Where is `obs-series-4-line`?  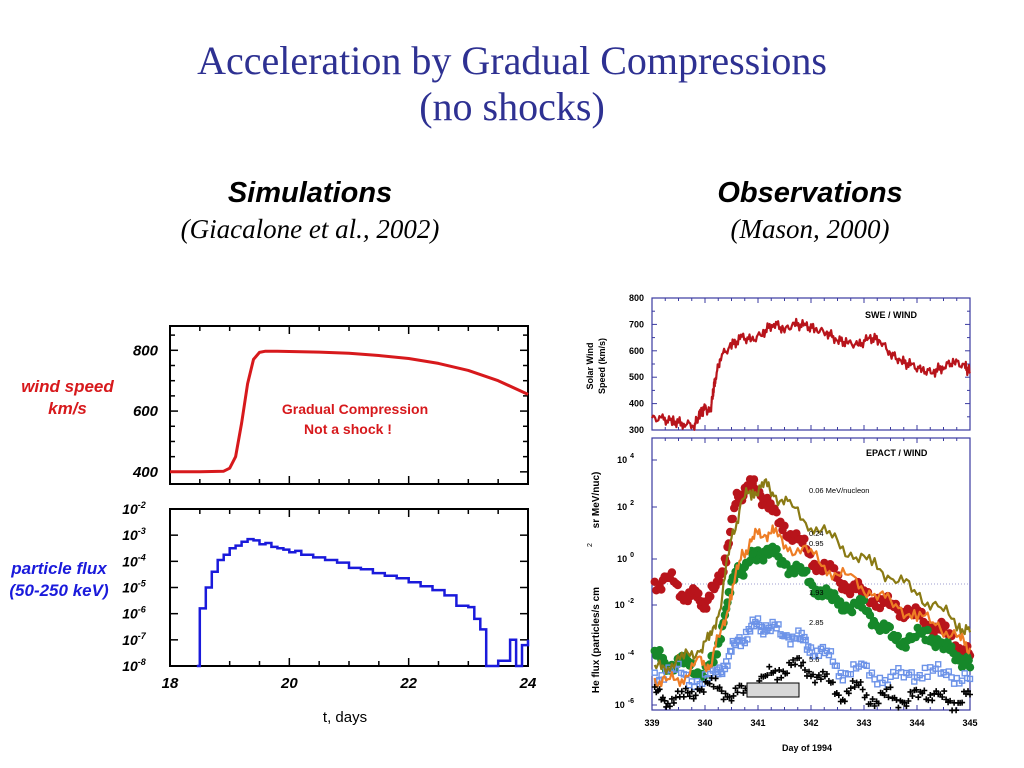 obs-series-4-line is located at coordinates (812, 606).